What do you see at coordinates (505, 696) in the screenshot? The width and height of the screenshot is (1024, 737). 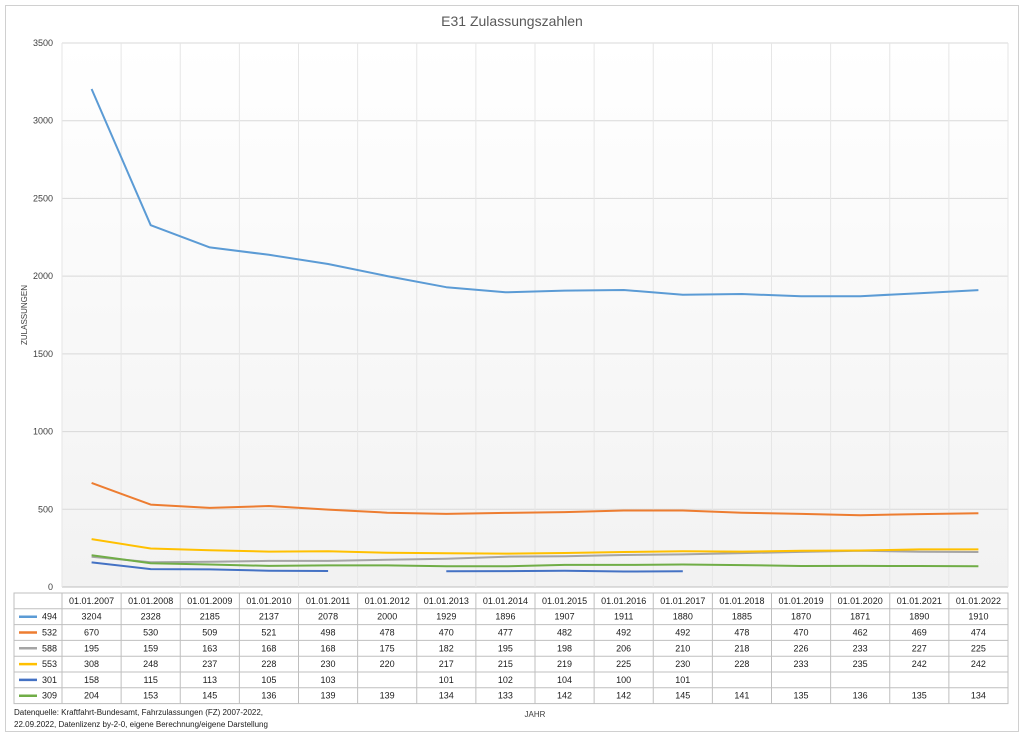 I see `data-label: 133` at bounding box center [505, 696].